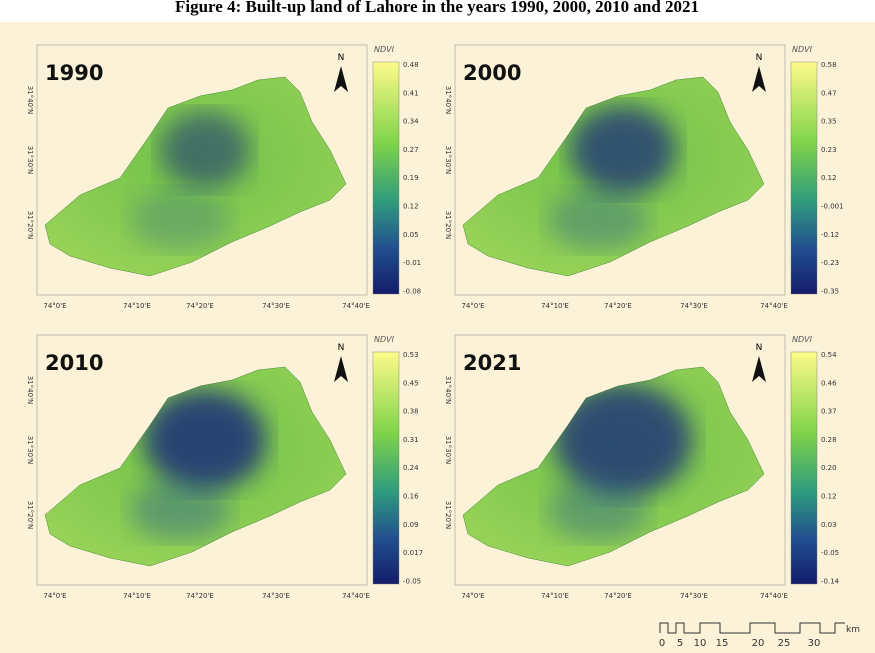 The width and height of the screenshot is (875, 653). Describe the element at coordinates (411, 235) in the screenshot. I see `legend-tick-label: 0.05` at that location.